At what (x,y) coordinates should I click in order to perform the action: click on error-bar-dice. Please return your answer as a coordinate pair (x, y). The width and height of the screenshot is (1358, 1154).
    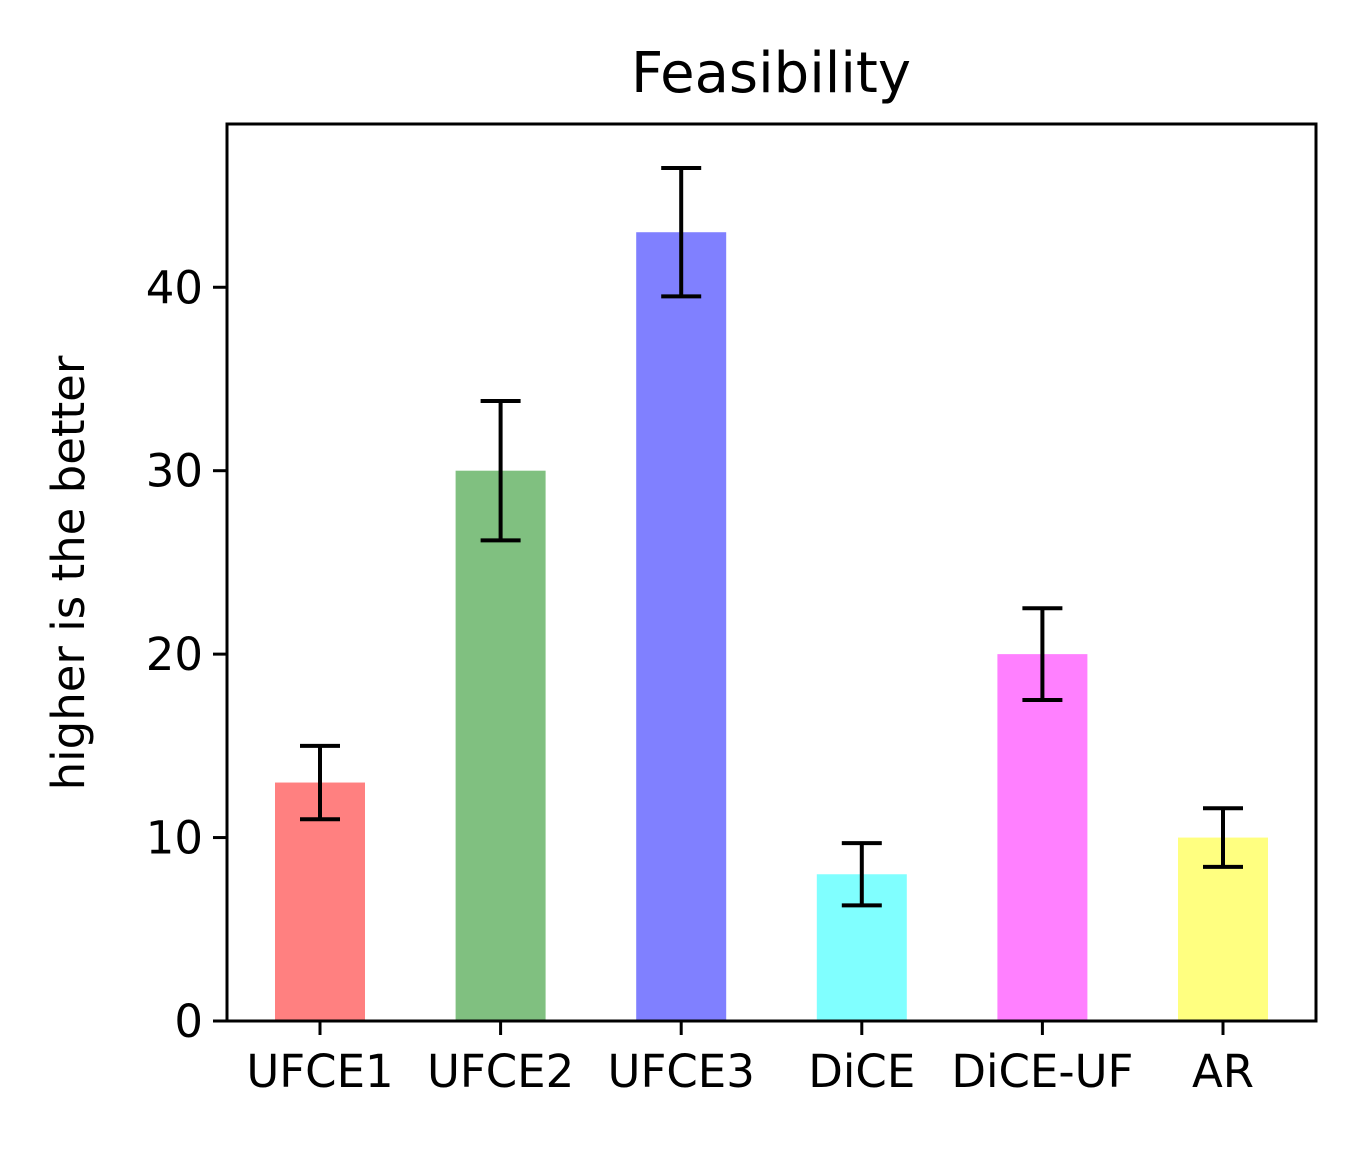
    Looking at the image, I should click on (861, 874).